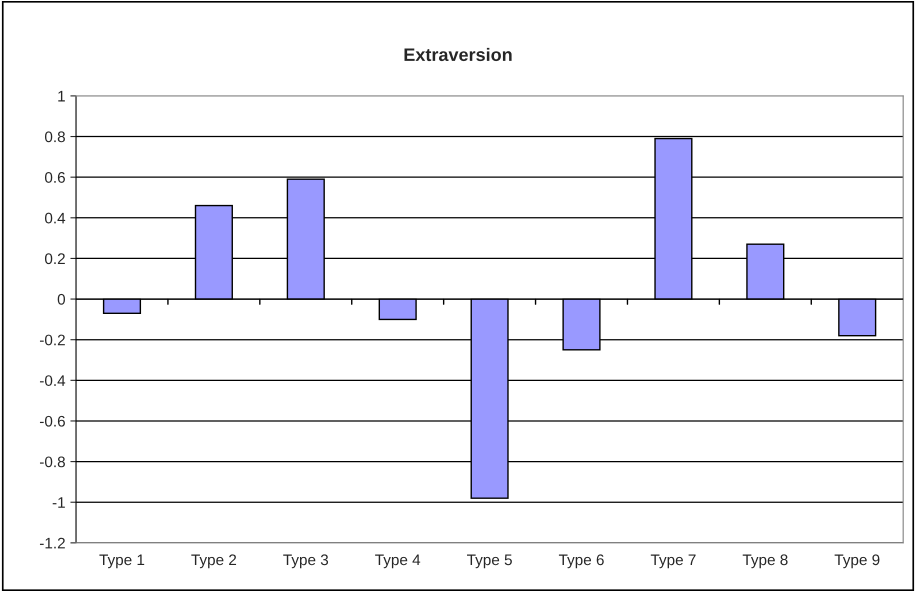  Describe the element at coordinates (581, 561) in the screenshot. I see `x-tick-label: Type 6` at that location.